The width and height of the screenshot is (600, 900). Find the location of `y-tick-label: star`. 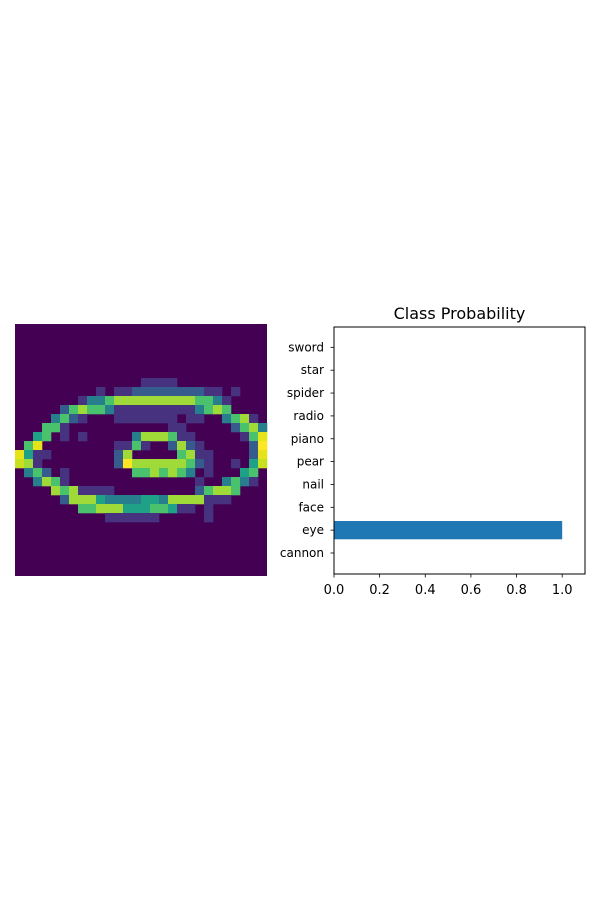

y-tick-label: star is located at coordinates (312, 370).